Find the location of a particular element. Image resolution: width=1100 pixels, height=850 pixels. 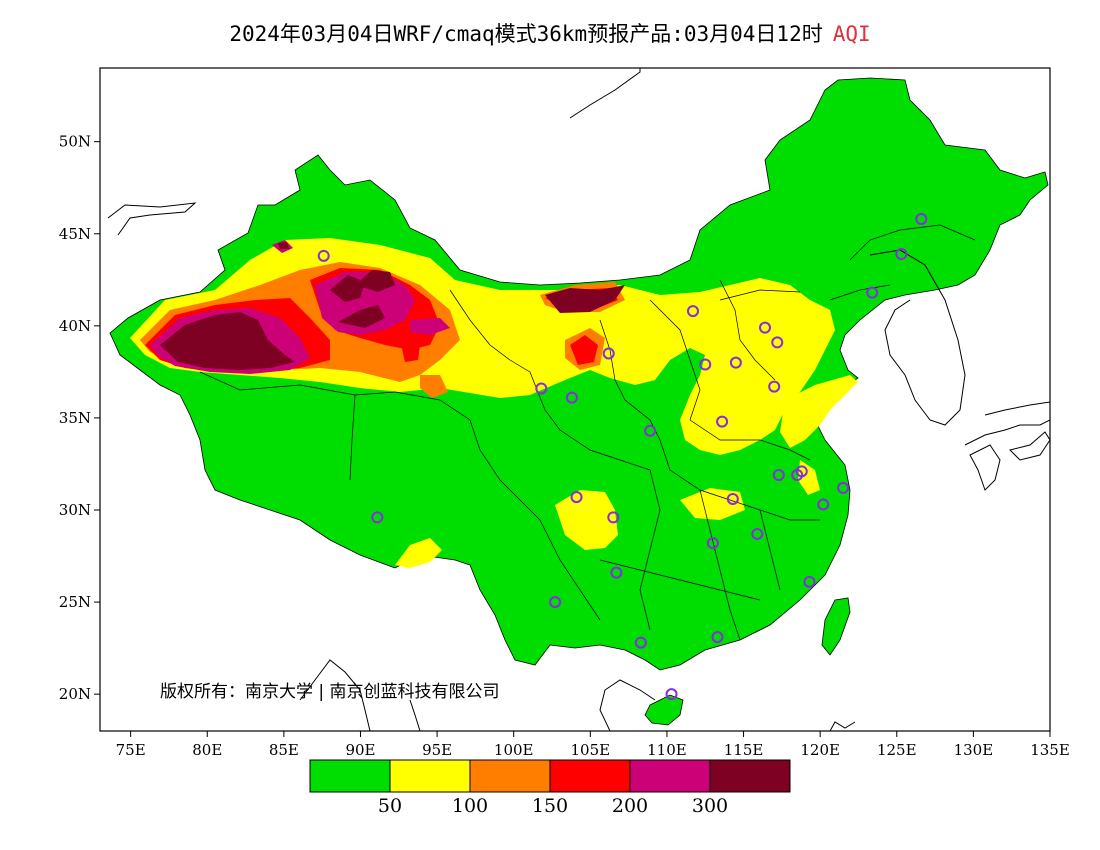

lat-tick-label: 20N is located at coordinates (75, 694).